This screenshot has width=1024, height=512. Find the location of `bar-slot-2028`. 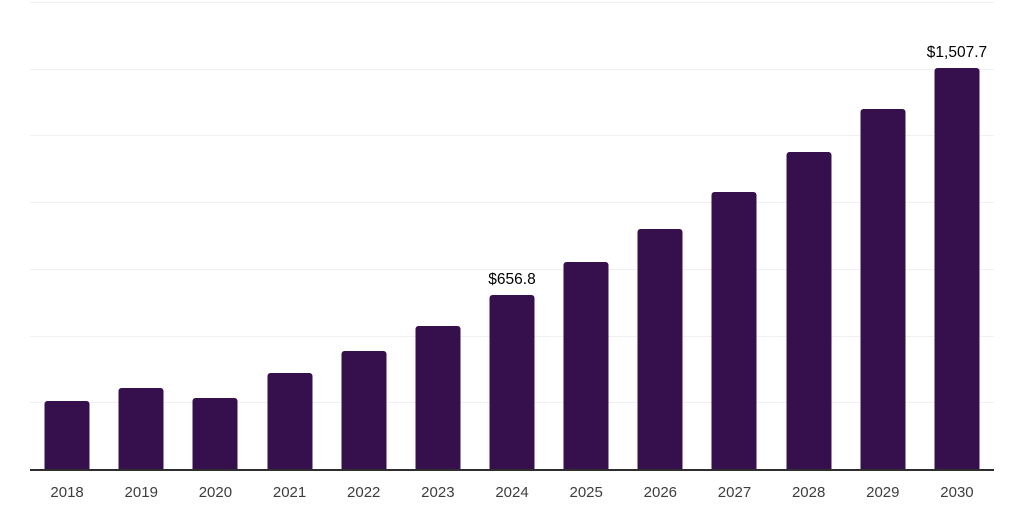

bar-slot-2028 is located at coordinates (809, 236).